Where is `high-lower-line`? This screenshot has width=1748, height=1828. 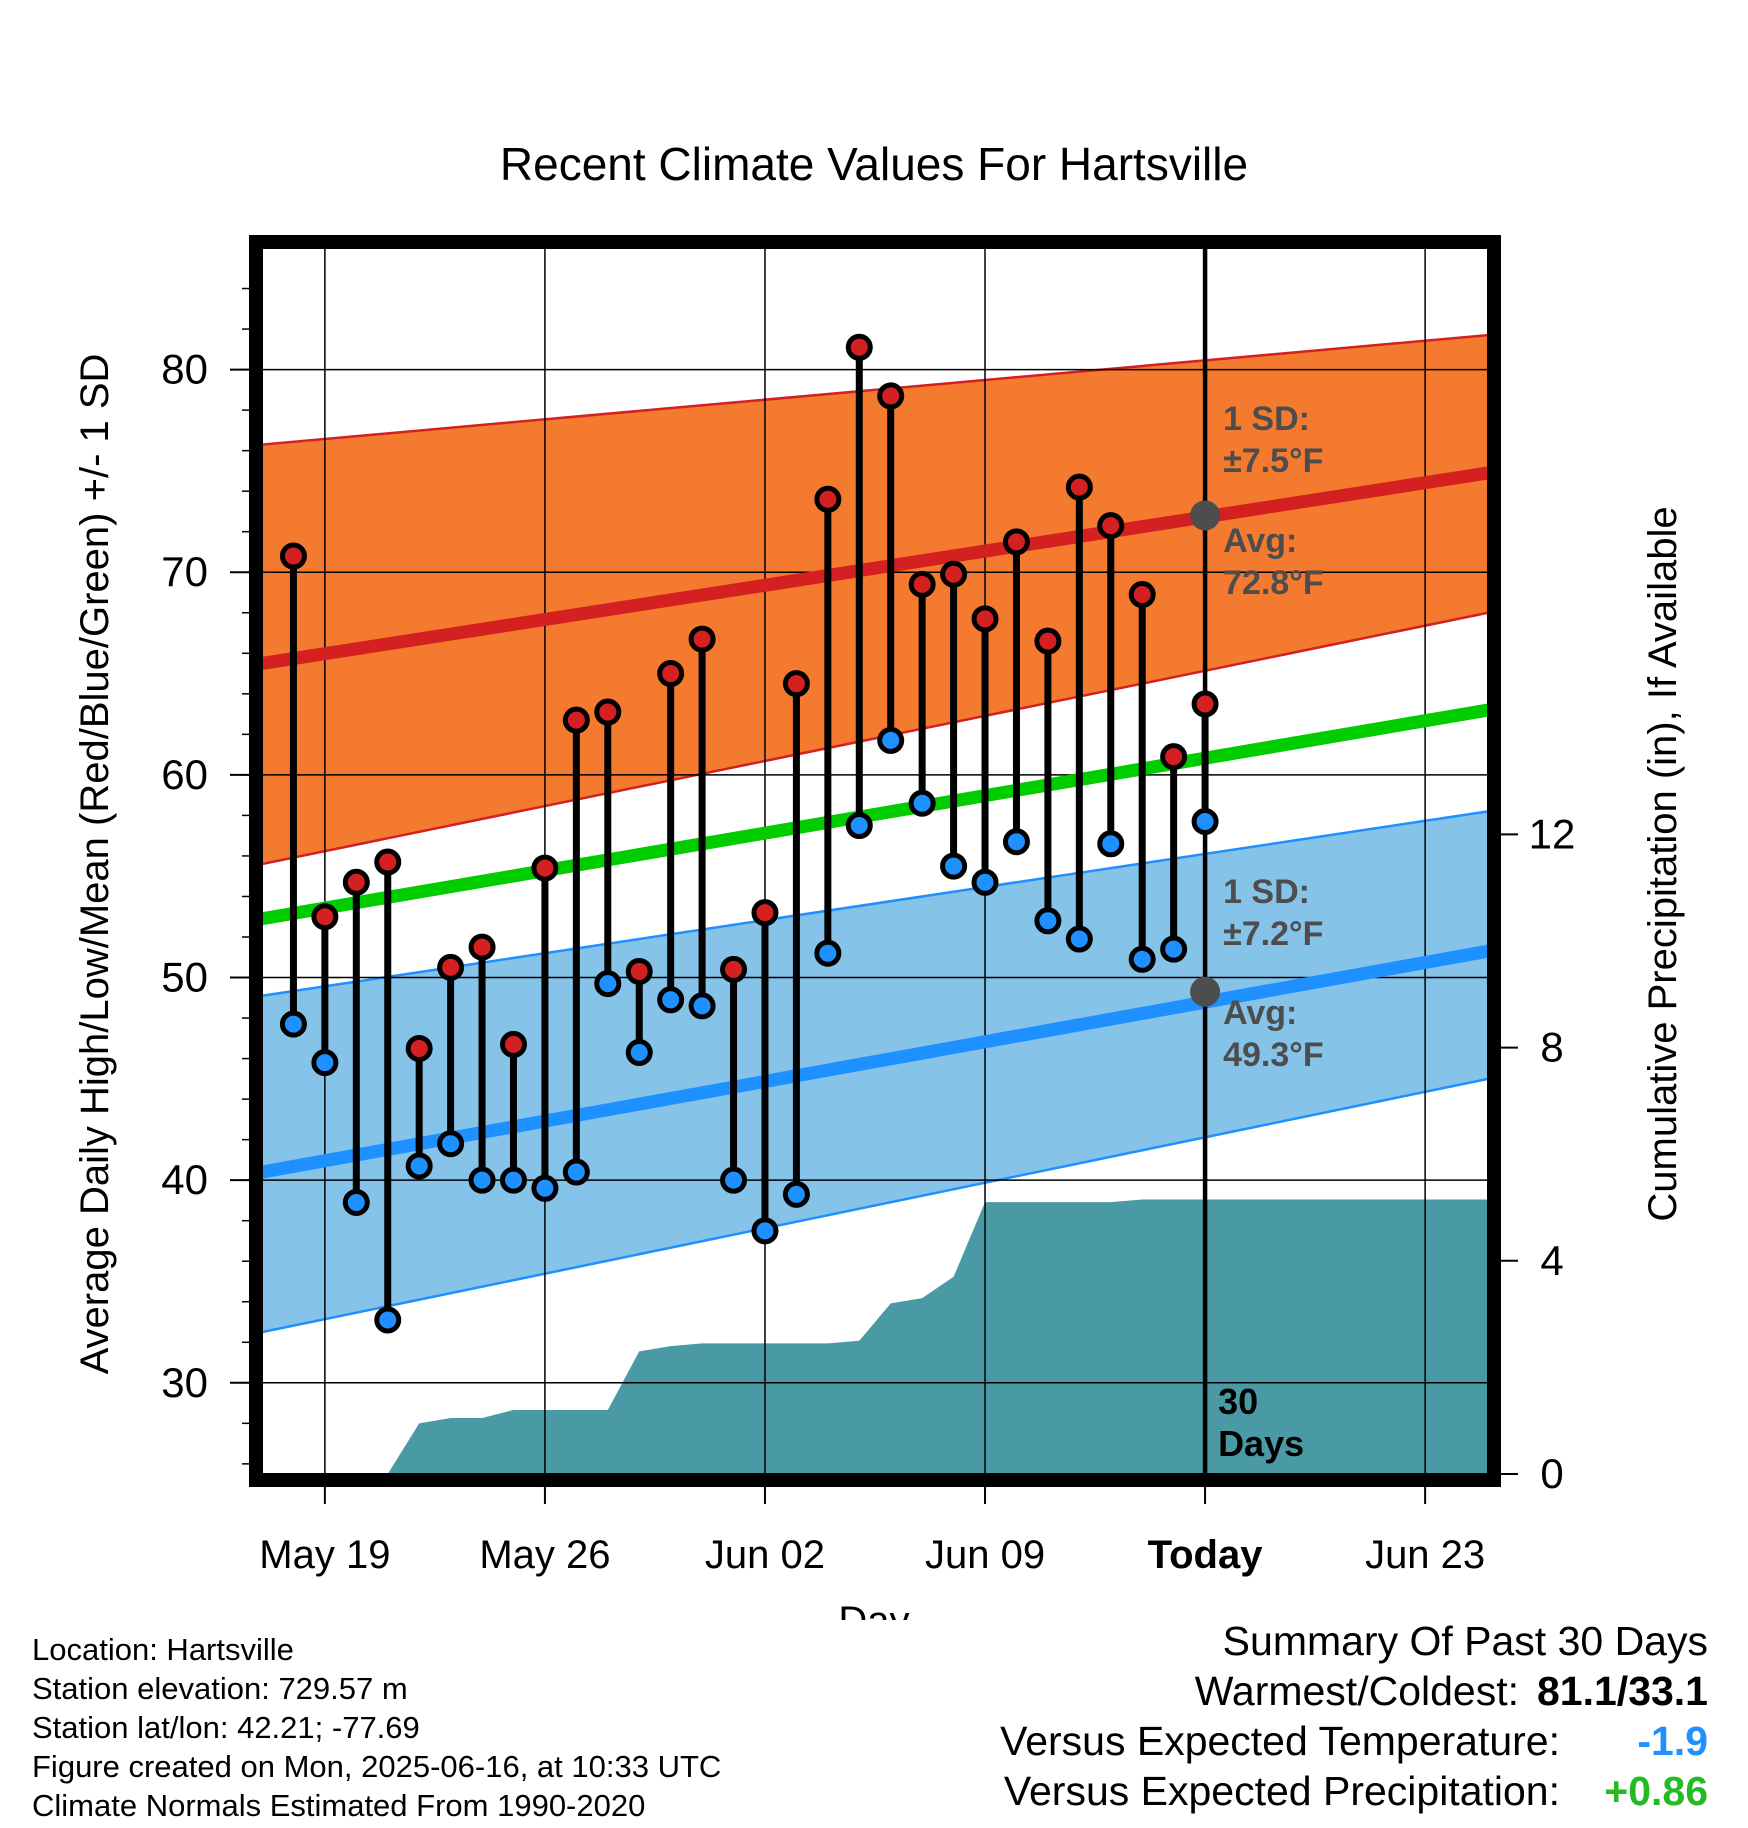 high-lower-line is located at coordinates (875, 738).